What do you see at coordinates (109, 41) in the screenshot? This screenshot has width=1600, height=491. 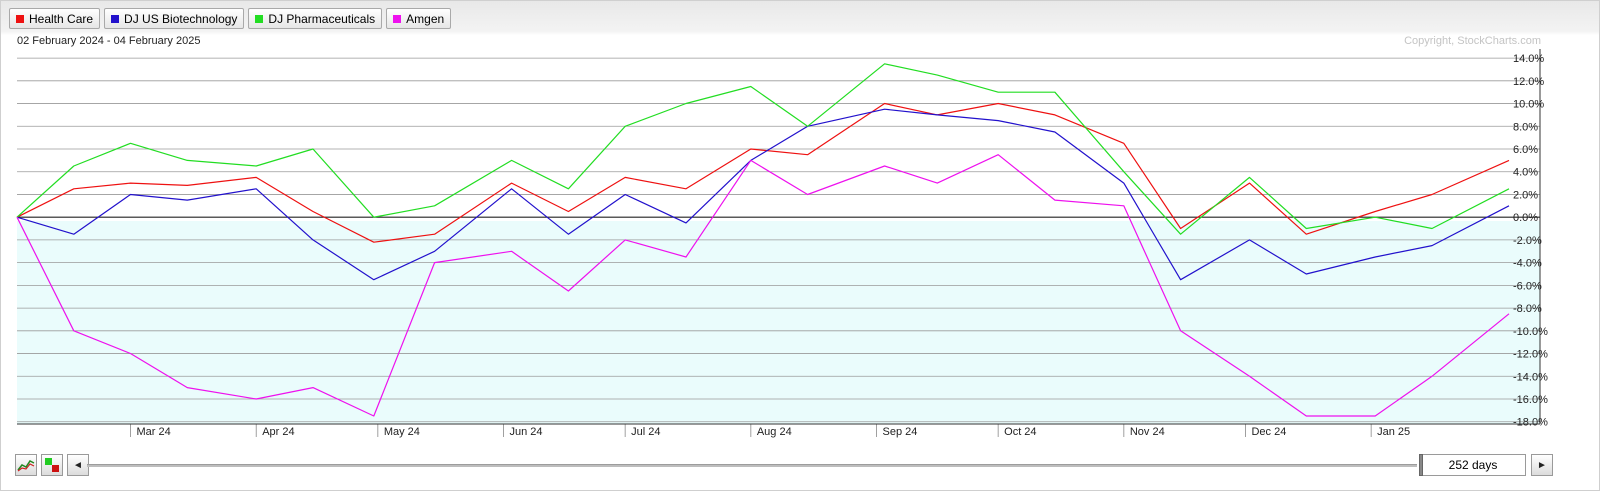 I see `date-range: 02 February 2024 - 04 February 2025` at bounding box center [109, 41].